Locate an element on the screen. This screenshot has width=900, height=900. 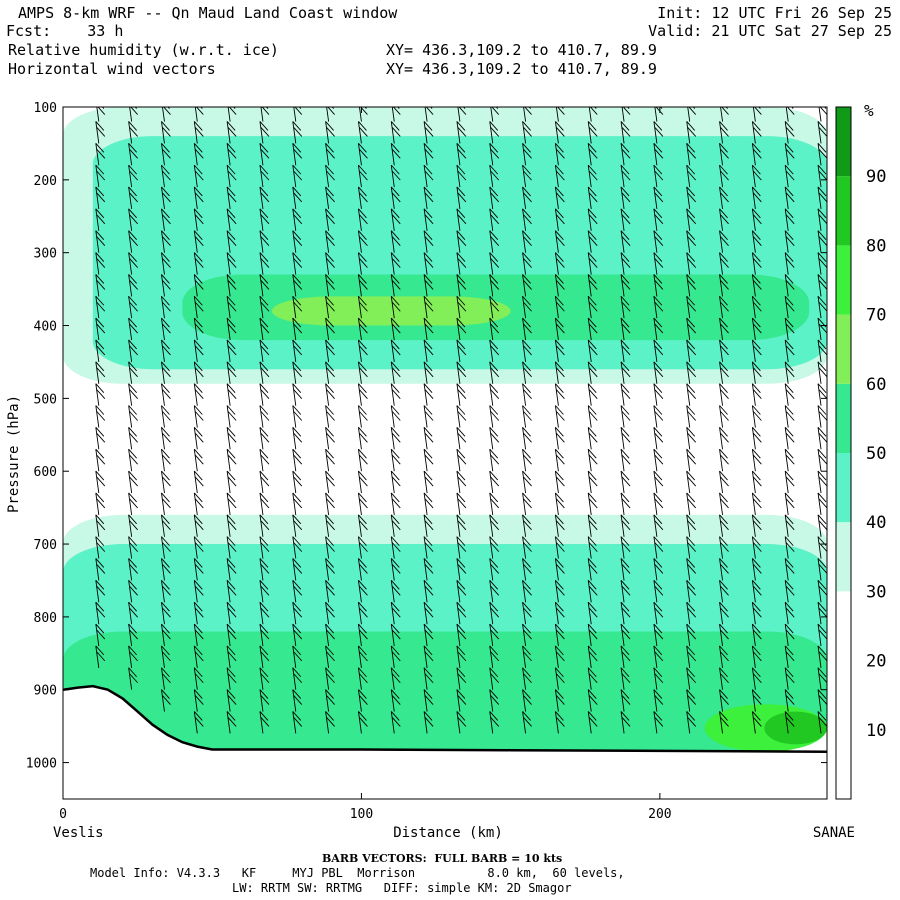
x-left-endpoint-label: Veslis is located at coordinates (78, 833).